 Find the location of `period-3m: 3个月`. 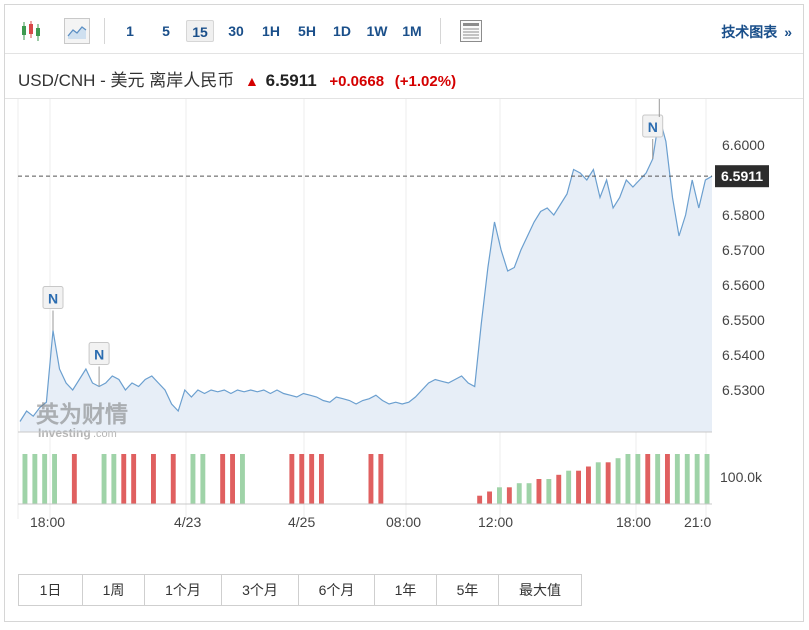

period-3m: 3个月 is located at coordinates (260, 590).